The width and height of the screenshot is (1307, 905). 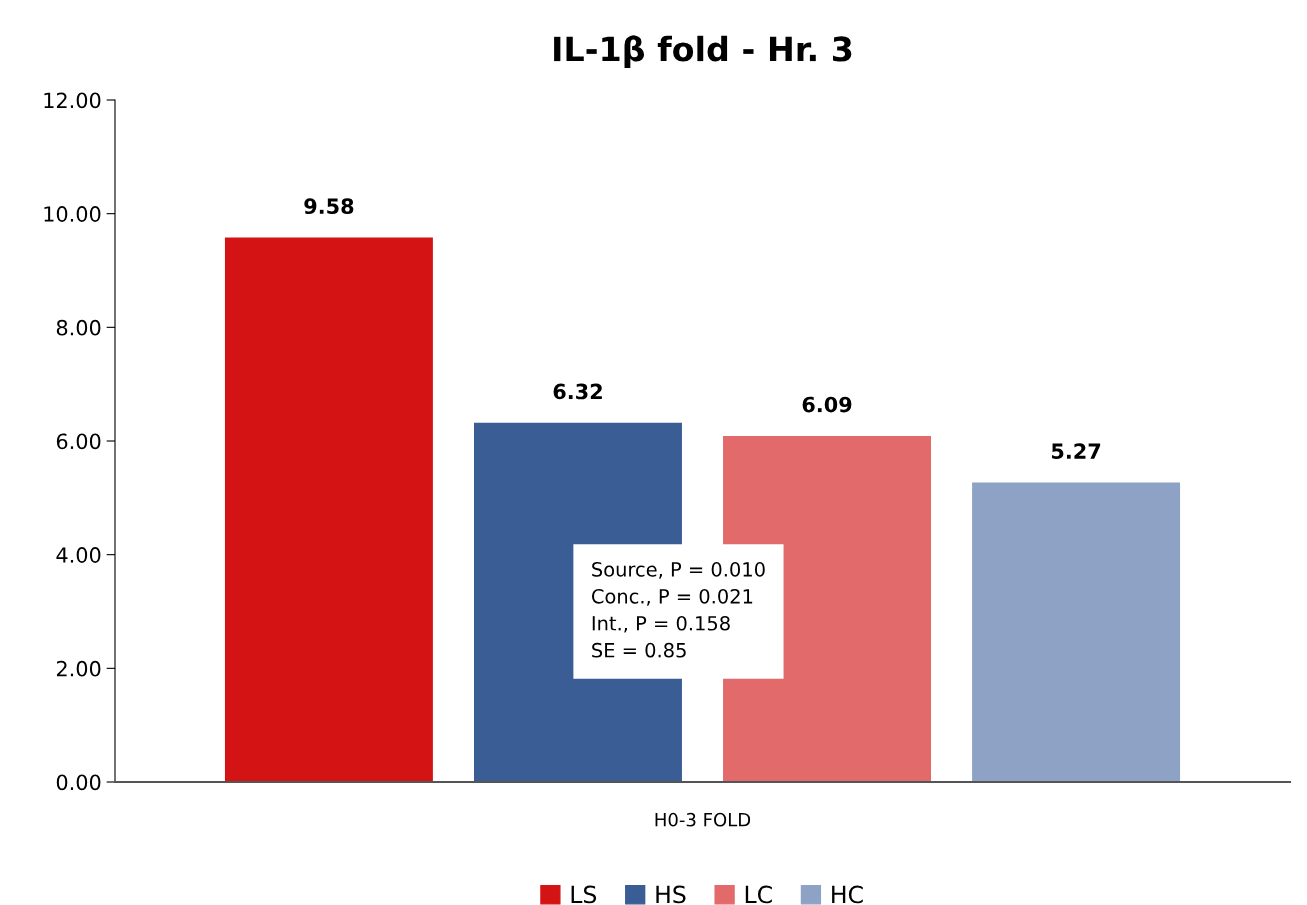 What do you see at coordinates (78, 441) in the screenshot?
I see `y-tick-label: 6.00` at bounding box center [78, 441].